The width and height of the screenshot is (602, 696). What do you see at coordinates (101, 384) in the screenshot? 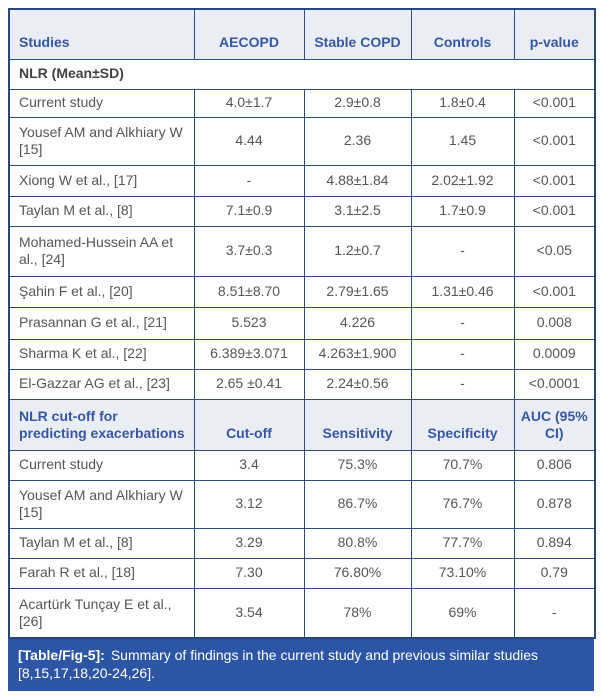
I see `study-name-cell: El-Gazzar AG et al., [23]` at bounding box center [101, 384].